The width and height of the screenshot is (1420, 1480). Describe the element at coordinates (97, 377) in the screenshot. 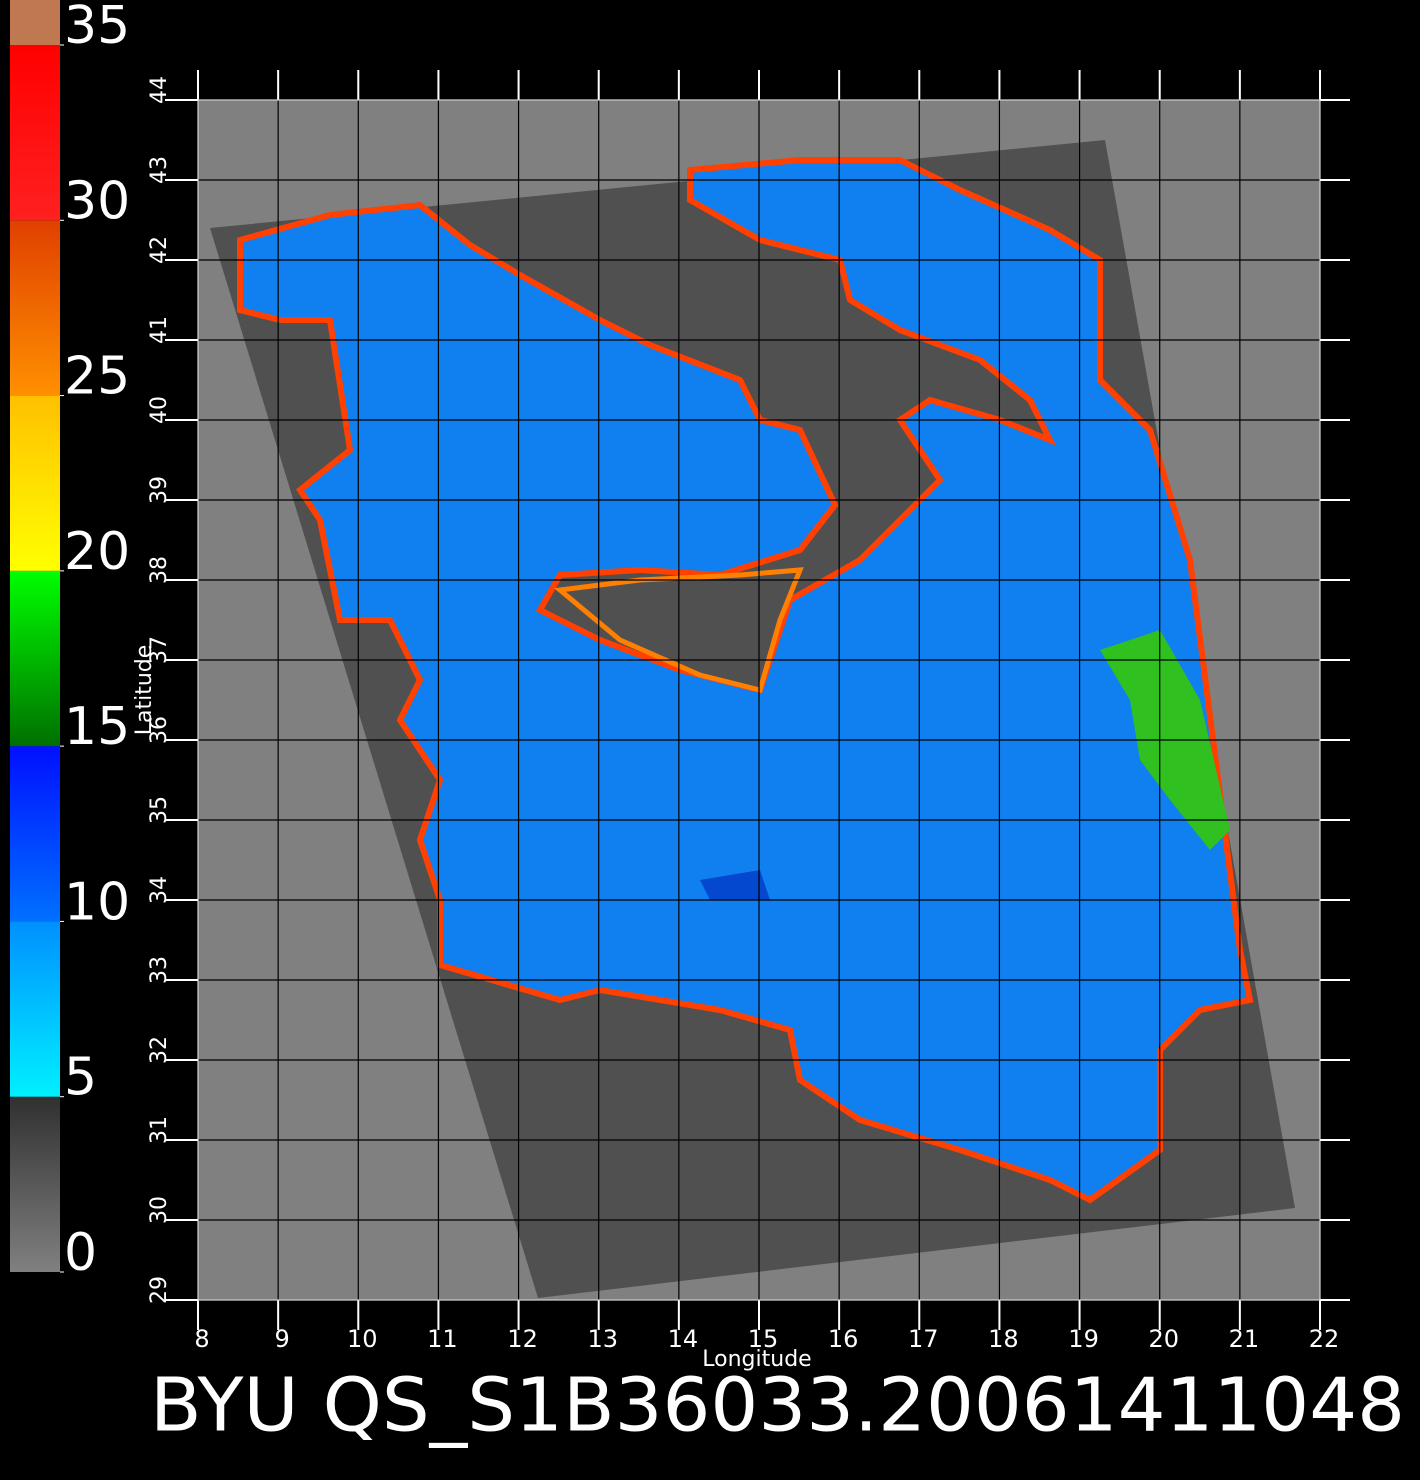

I see `colorbar-label: 25` at that location.